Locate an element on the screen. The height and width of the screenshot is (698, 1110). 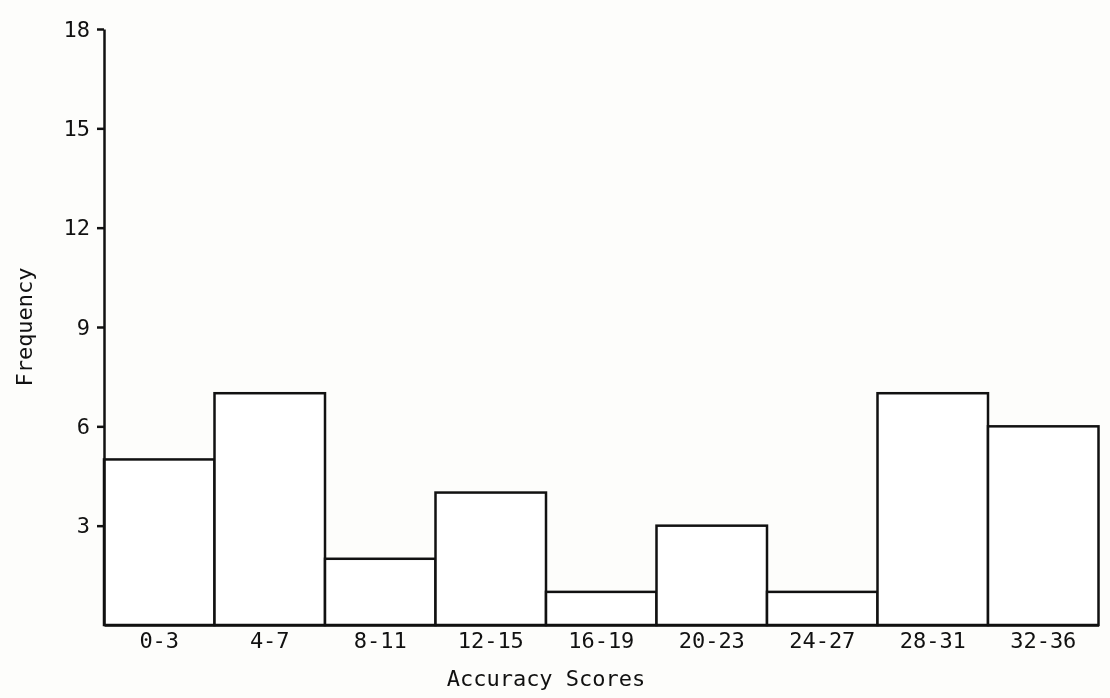
x-tick-label: 28-31 is located at coordinates (932, 640).